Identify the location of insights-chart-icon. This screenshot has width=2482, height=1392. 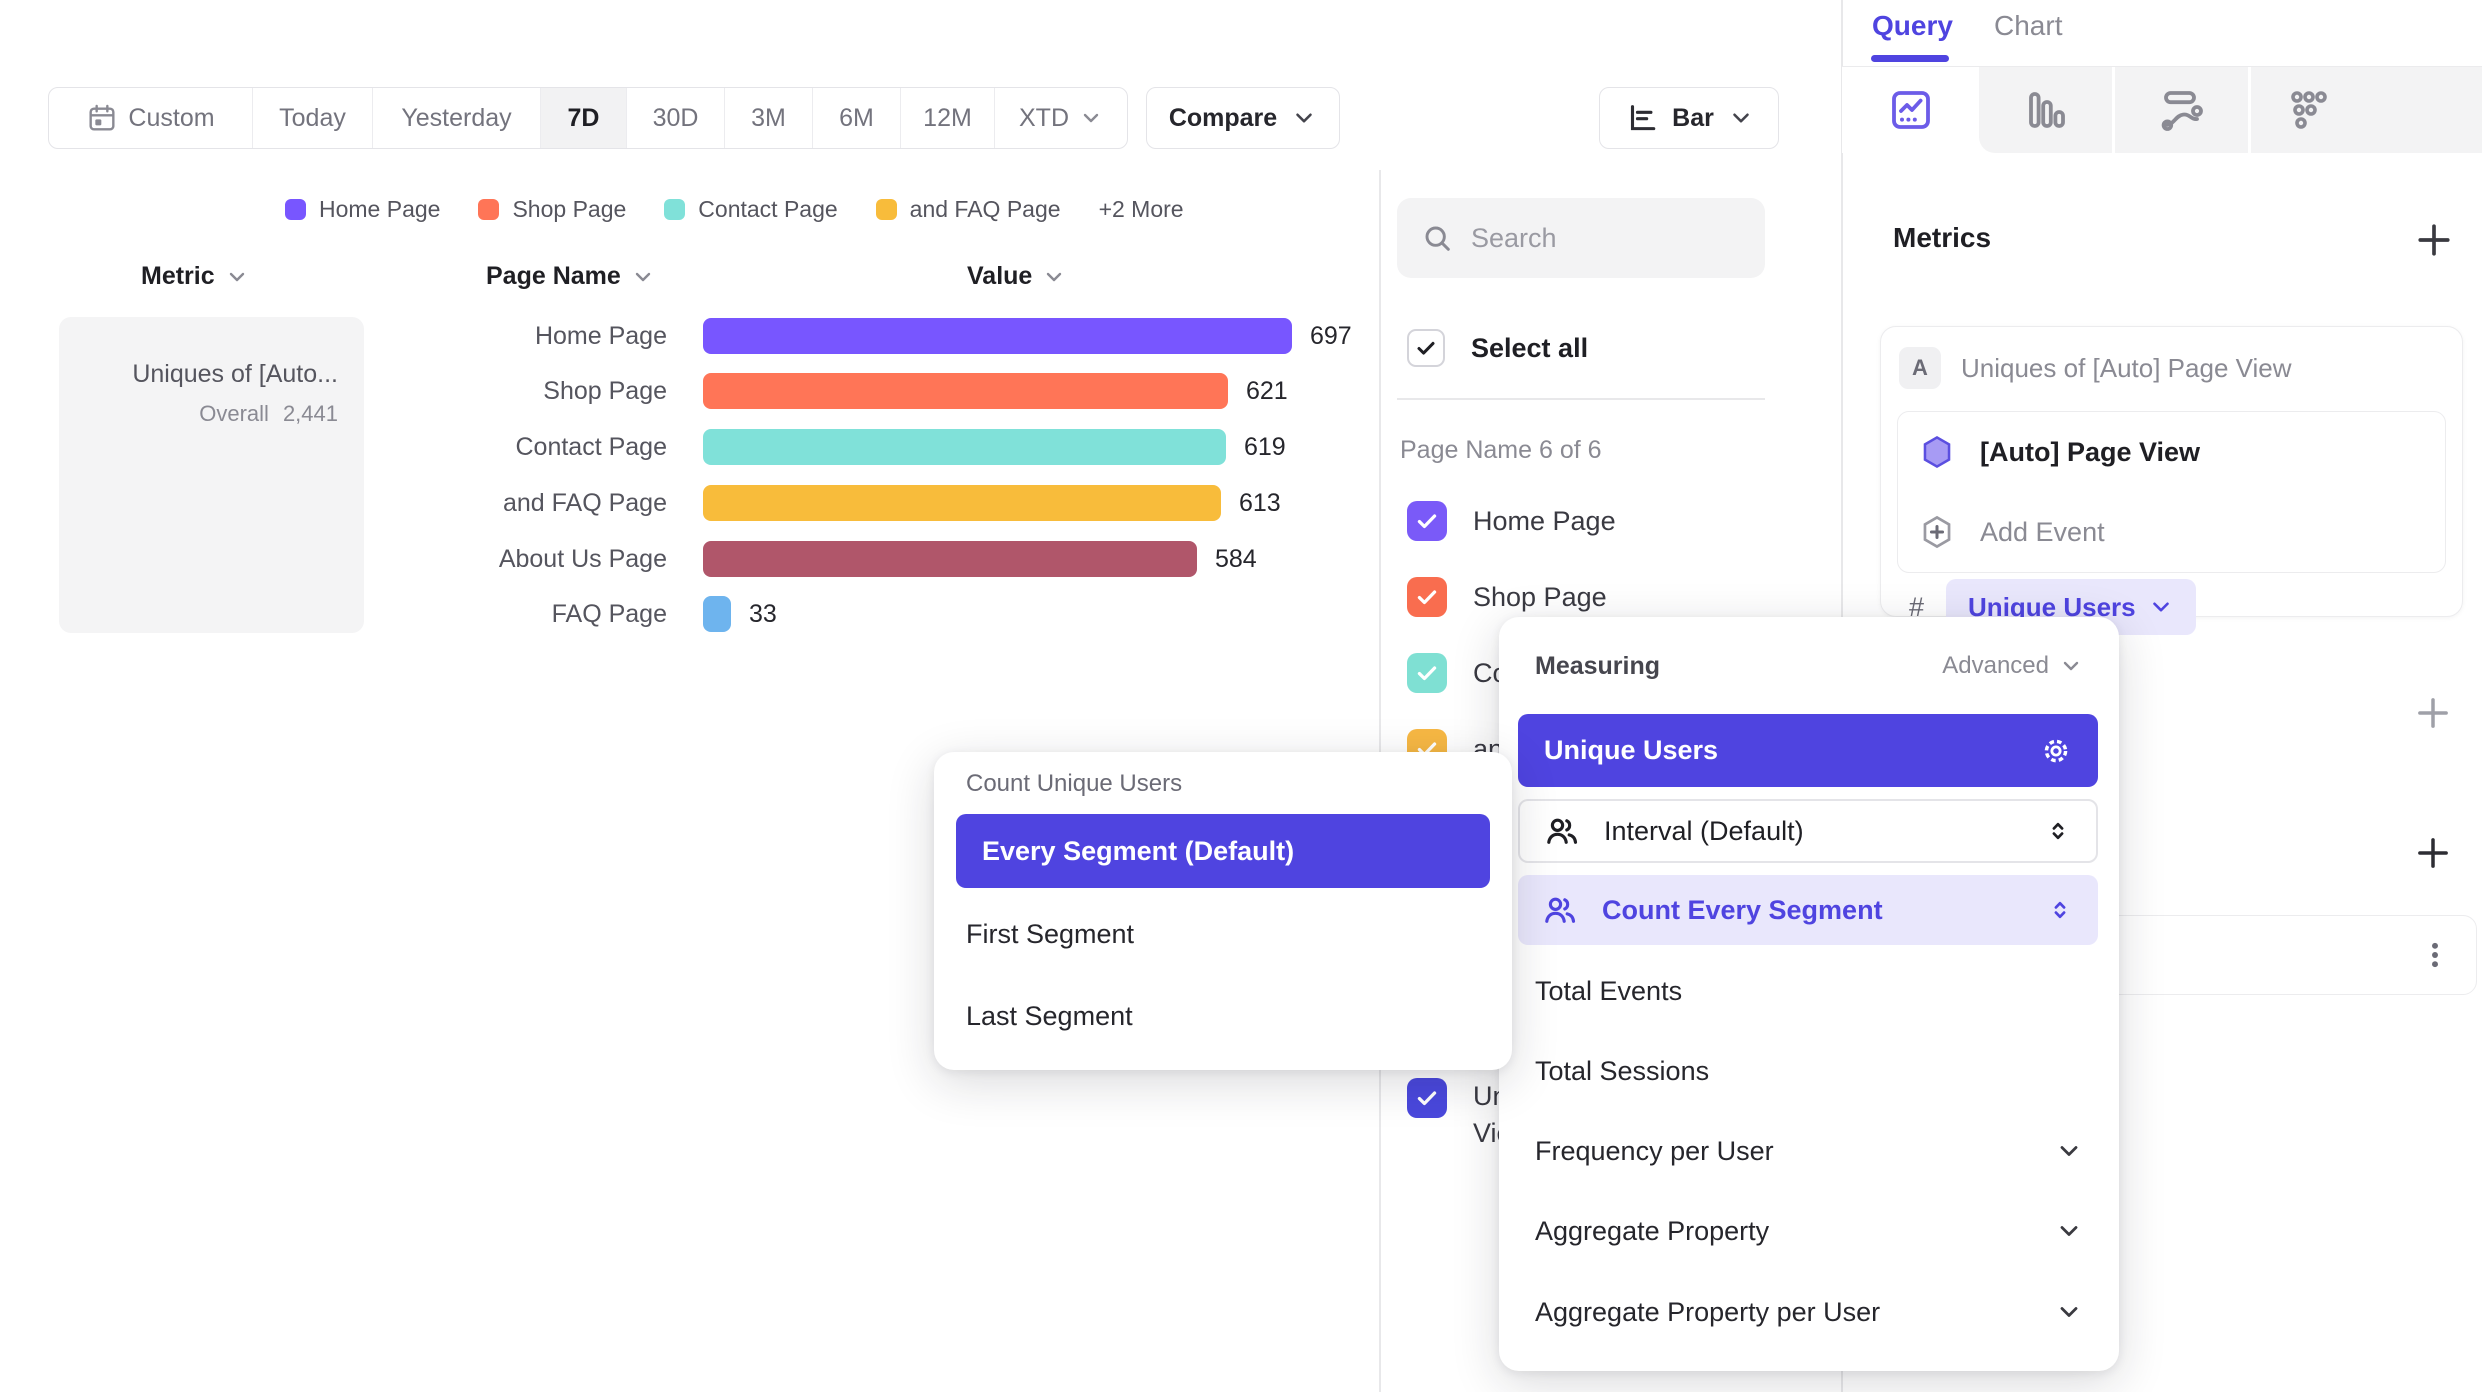
(1910, 110).